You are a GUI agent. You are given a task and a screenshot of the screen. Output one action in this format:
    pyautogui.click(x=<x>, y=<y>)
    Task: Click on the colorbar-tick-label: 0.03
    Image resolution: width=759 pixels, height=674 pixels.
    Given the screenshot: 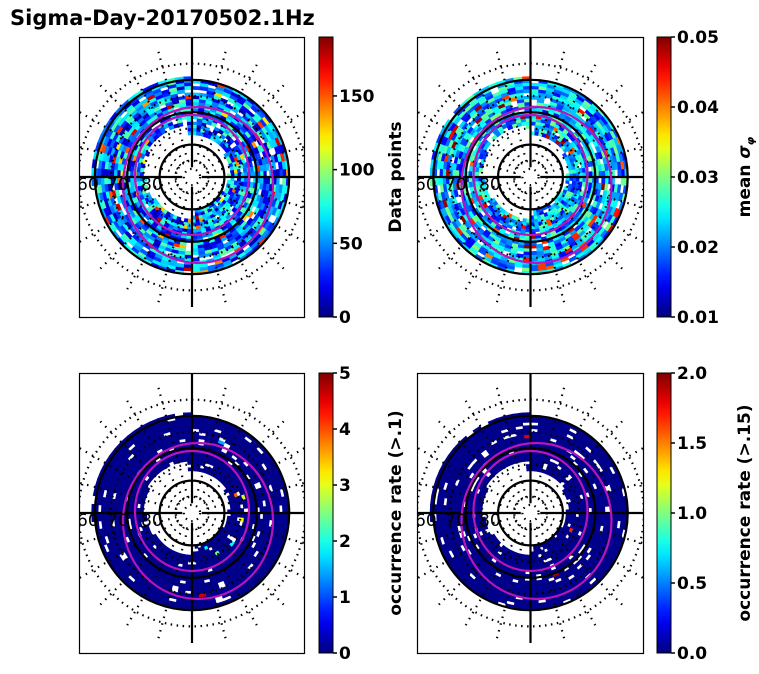 What is the action you would take?
    pyautogui.click(x=698, y=178)
    